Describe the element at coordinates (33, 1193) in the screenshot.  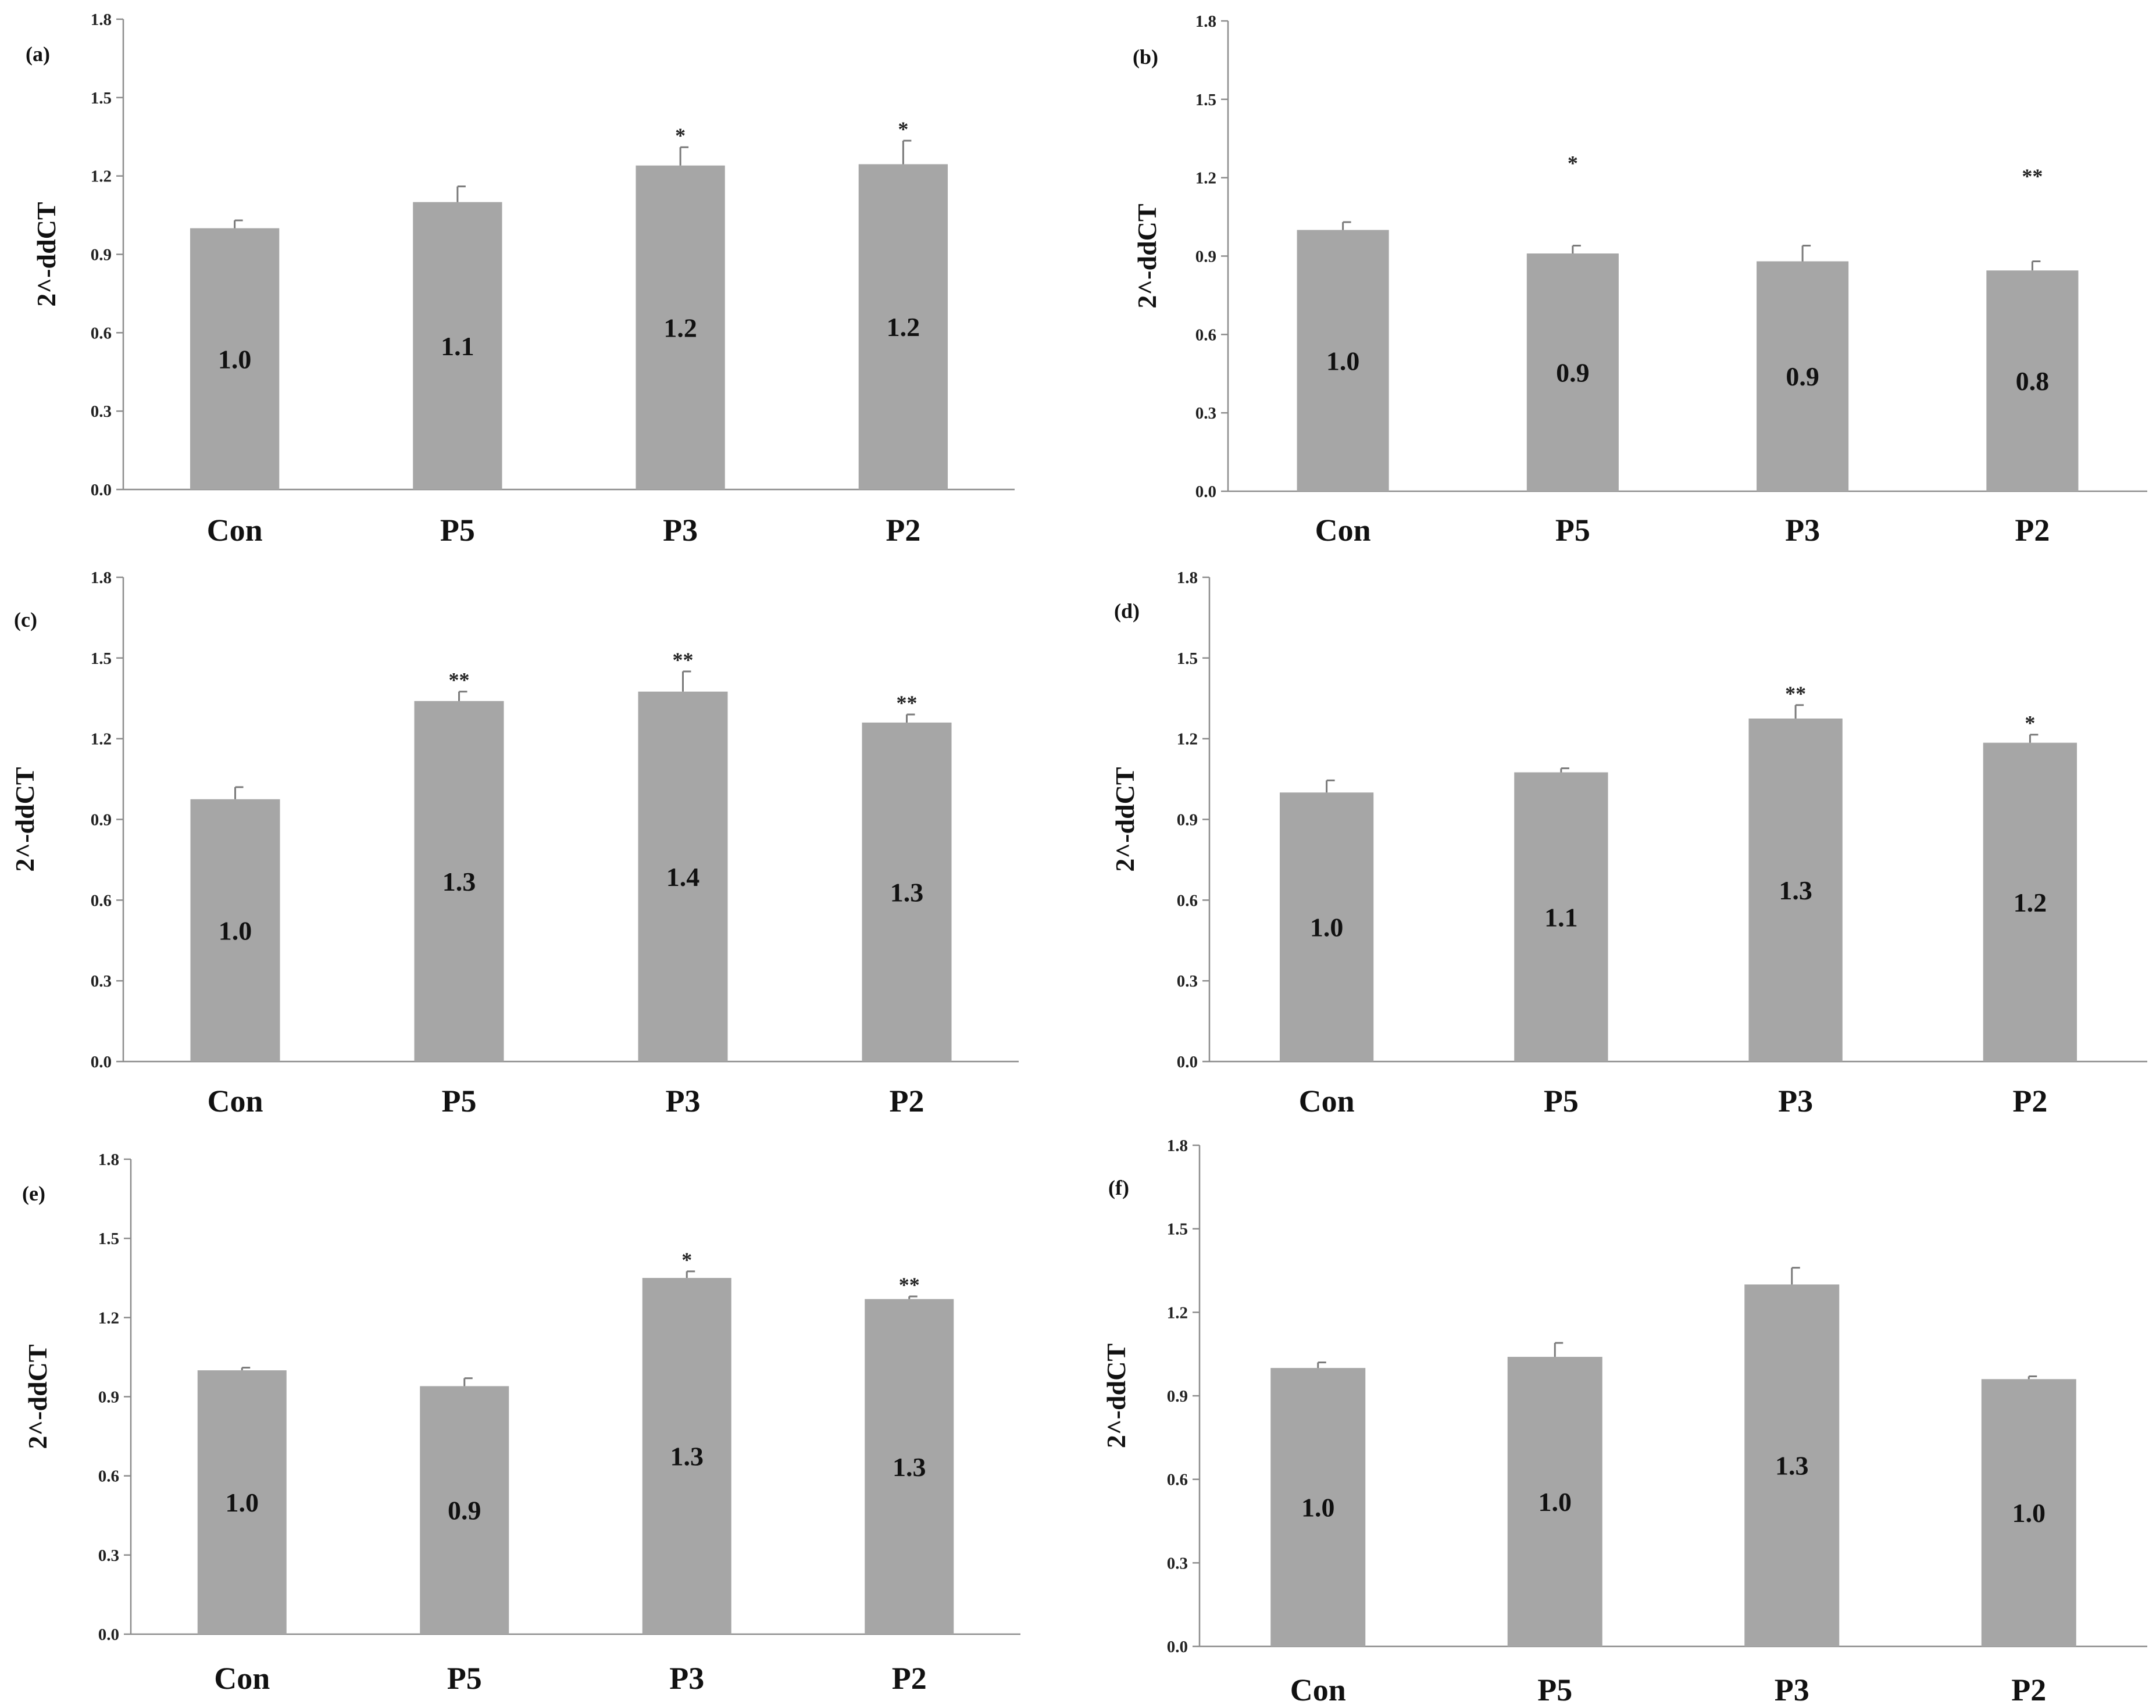
I see `panel-label: (e)` at that location.